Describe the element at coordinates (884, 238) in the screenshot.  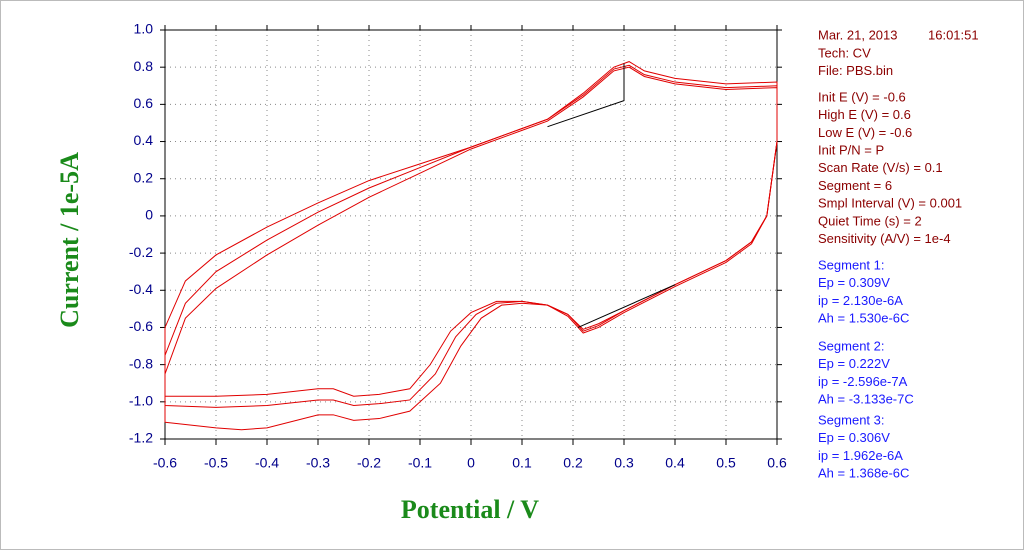
I see `parameter: Sensitivity (A/V) = 1e-4` at that location.